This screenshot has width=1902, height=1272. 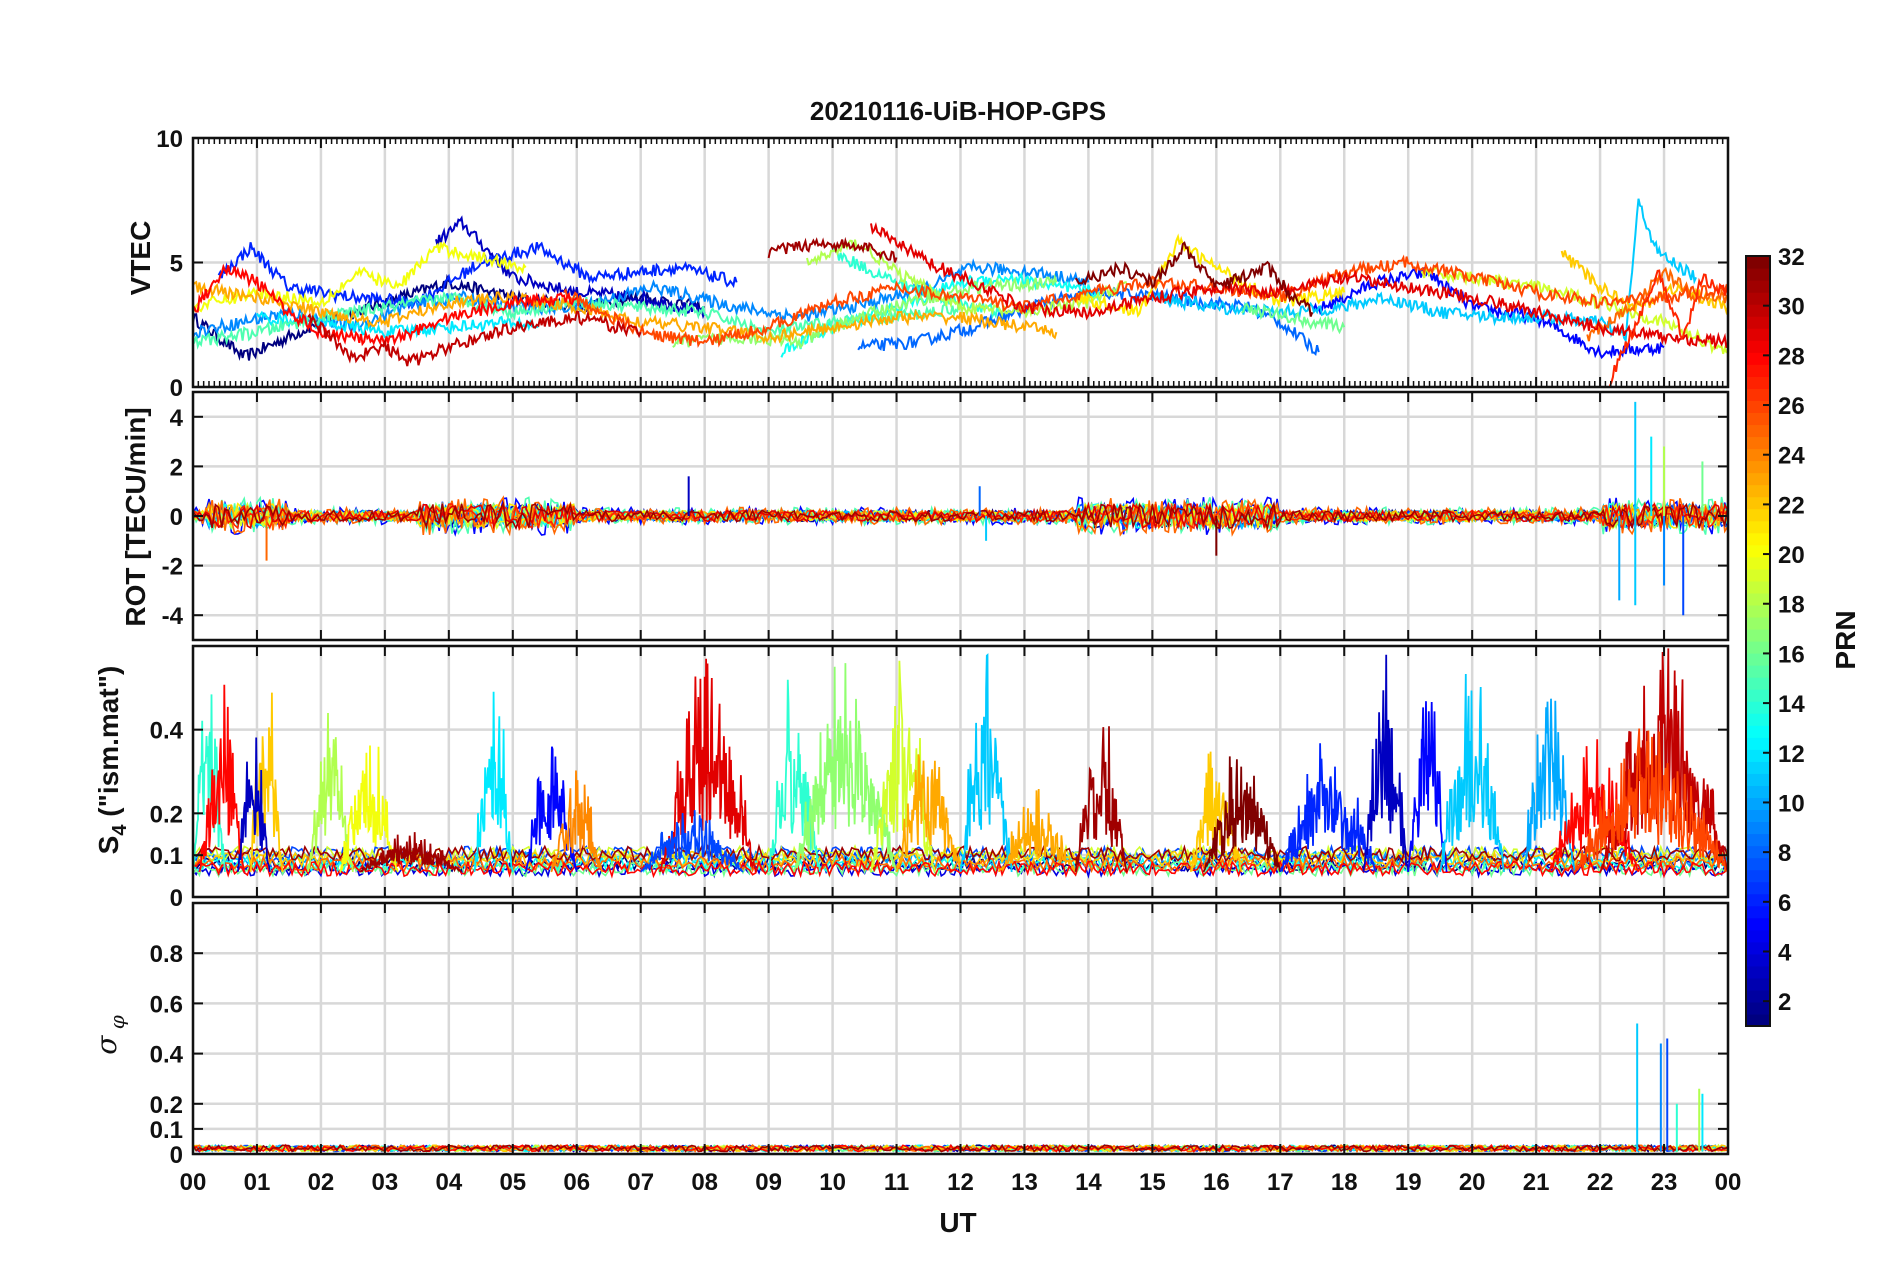 I want to click on y-tick-label: 0.4, so click(x=167, y=731).